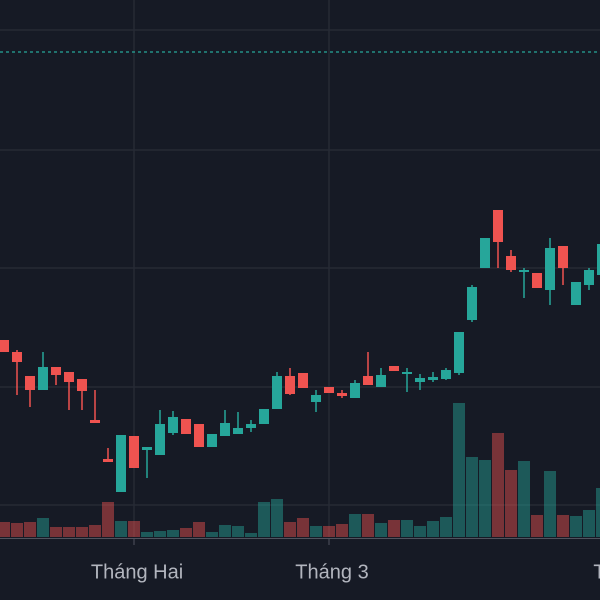 The image size is (600, 600). I want to click on x-tick-label: Tháng Hai, so click(137, 572).